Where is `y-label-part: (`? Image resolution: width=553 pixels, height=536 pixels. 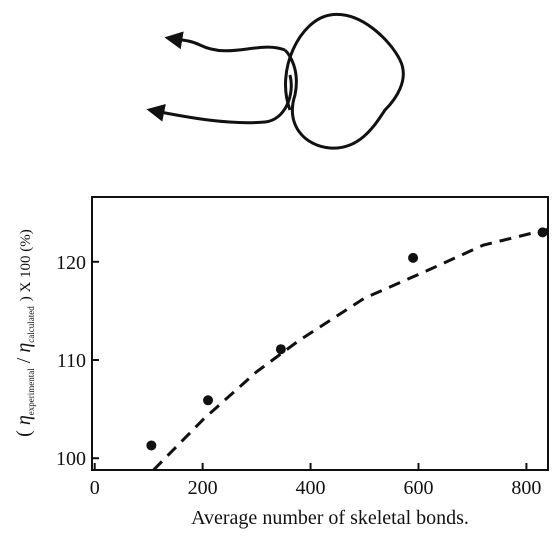 y-label-part: ( is located at coordinates (24, 433).